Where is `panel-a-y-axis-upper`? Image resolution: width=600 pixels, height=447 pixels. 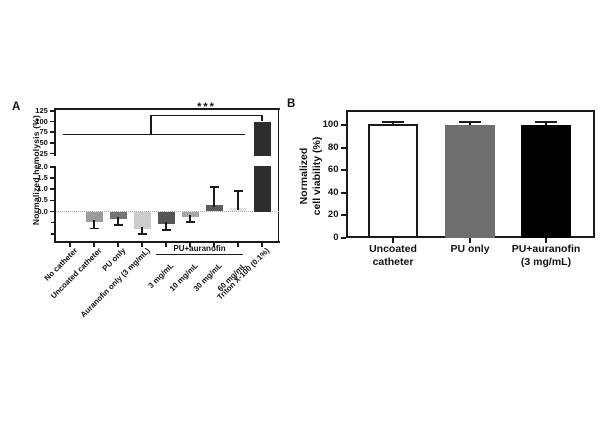
panel-a-y-axis-upper is located at coordinates (55, 132).